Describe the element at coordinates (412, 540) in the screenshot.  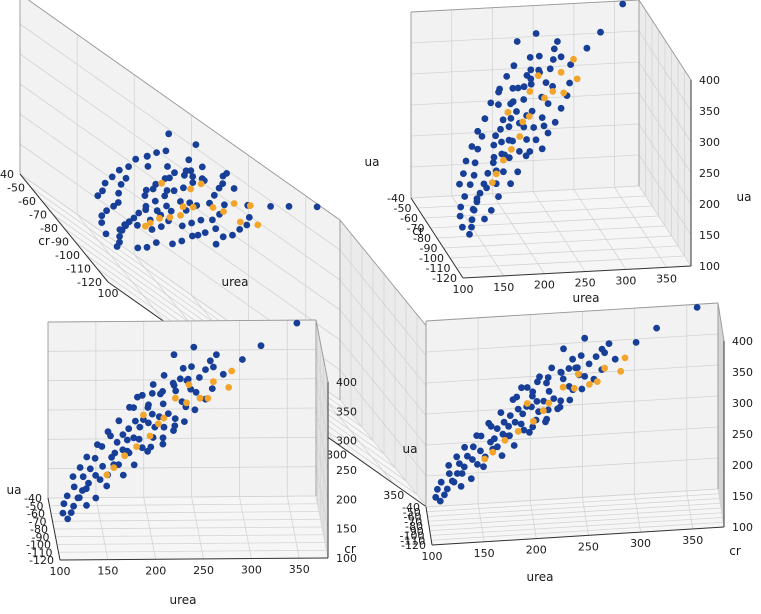
I see `y-tick-label: -110` at that location.